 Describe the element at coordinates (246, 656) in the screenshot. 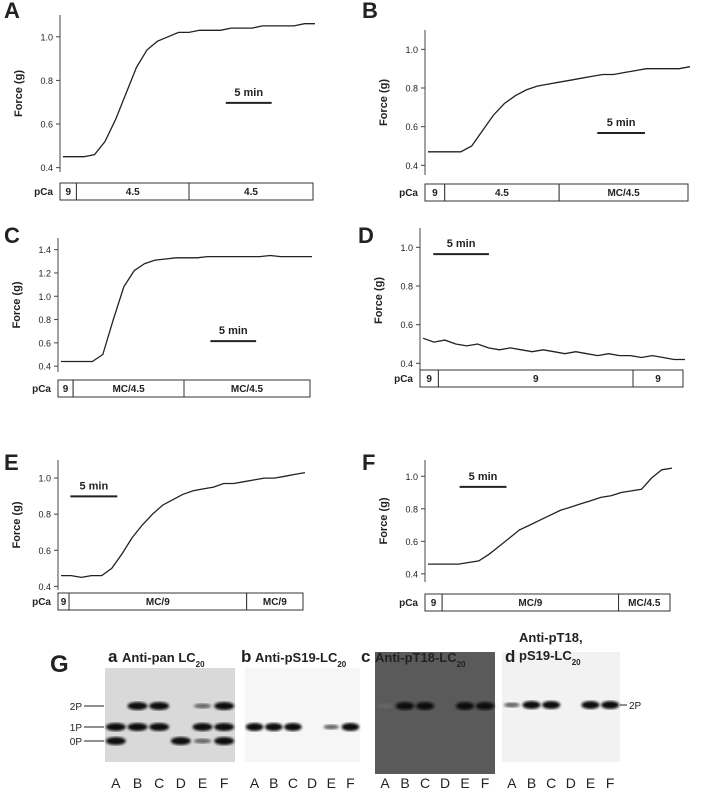

I see `blot-letter: b` at that location.